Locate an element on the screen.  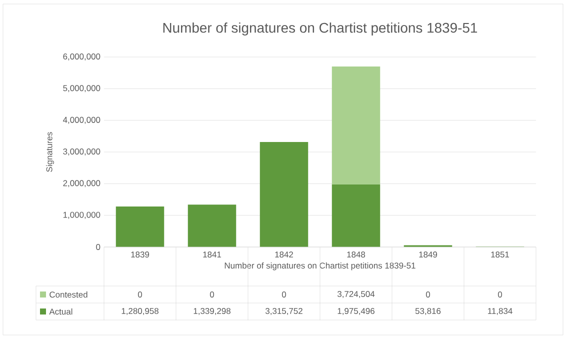
x-tick-label: 1848 is located at coordinates (356, 255).